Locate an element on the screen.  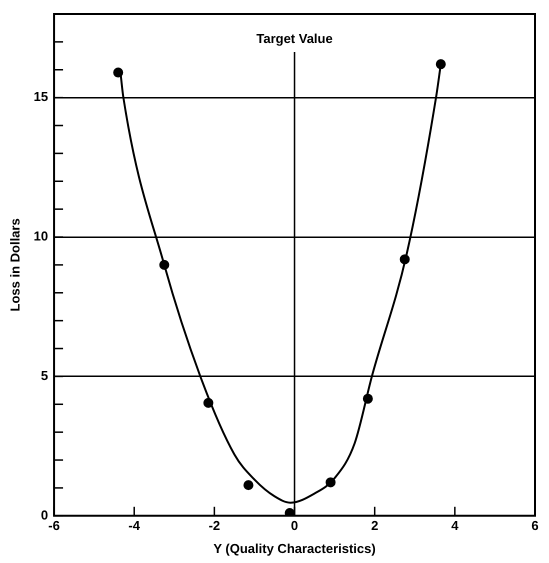
x-tick-label: 2 is located at coordinates (374, 526).